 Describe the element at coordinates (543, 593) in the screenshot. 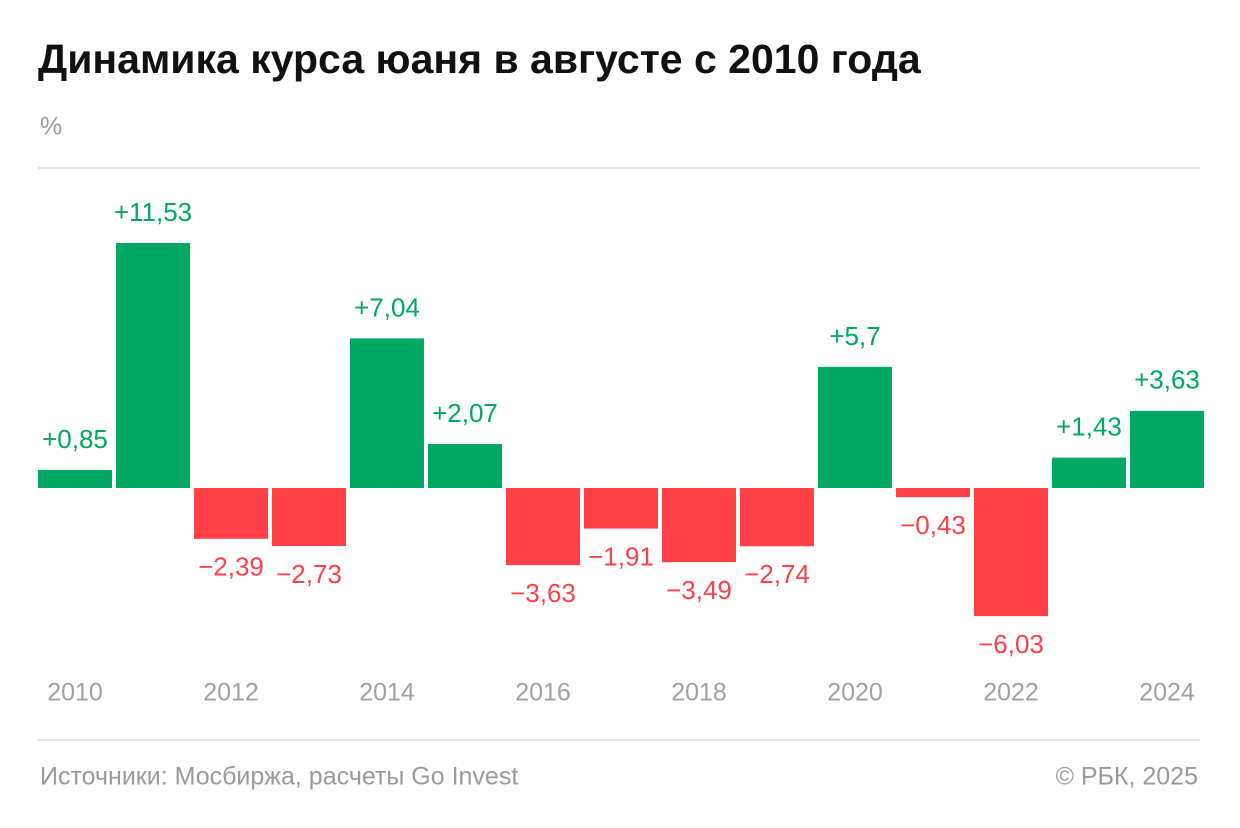

I see `value-label: −3,63` at that location.